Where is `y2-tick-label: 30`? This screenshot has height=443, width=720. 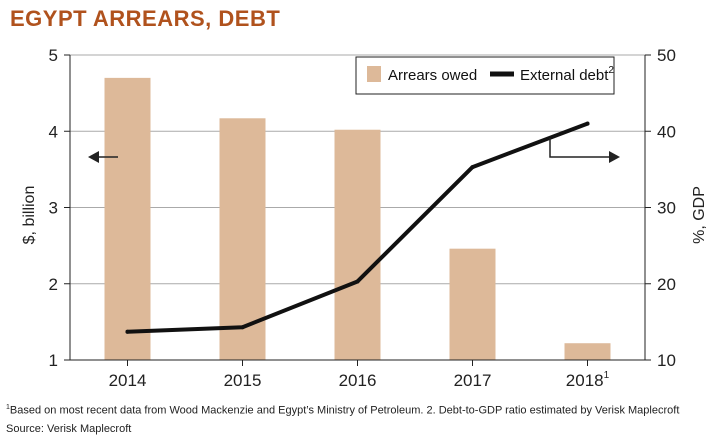
y2-tick-label: 30 is located at coordinates (666, 208).